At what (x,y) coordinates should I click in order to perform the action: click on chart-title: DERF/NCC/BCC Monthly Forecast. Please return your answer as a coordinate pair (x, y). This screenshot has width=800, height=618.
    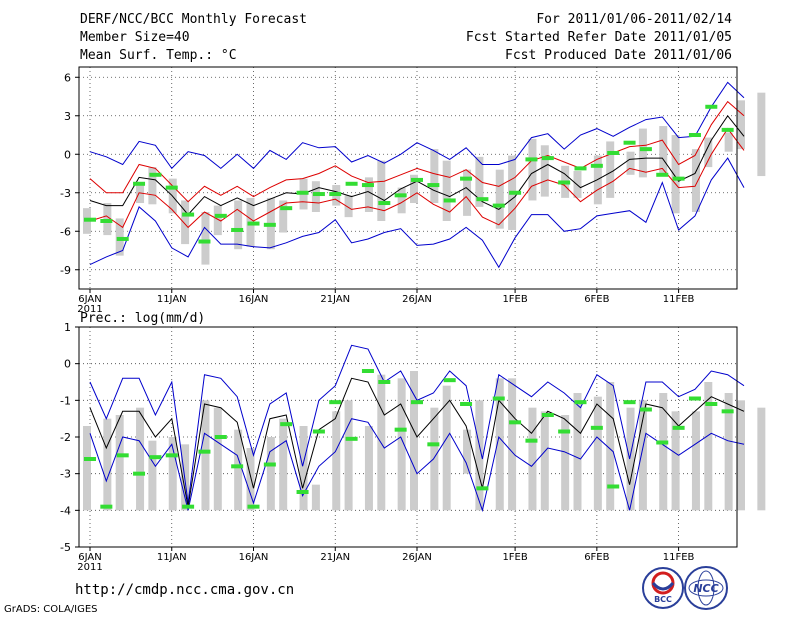
    Looking at the image, I should click on (193, 19).